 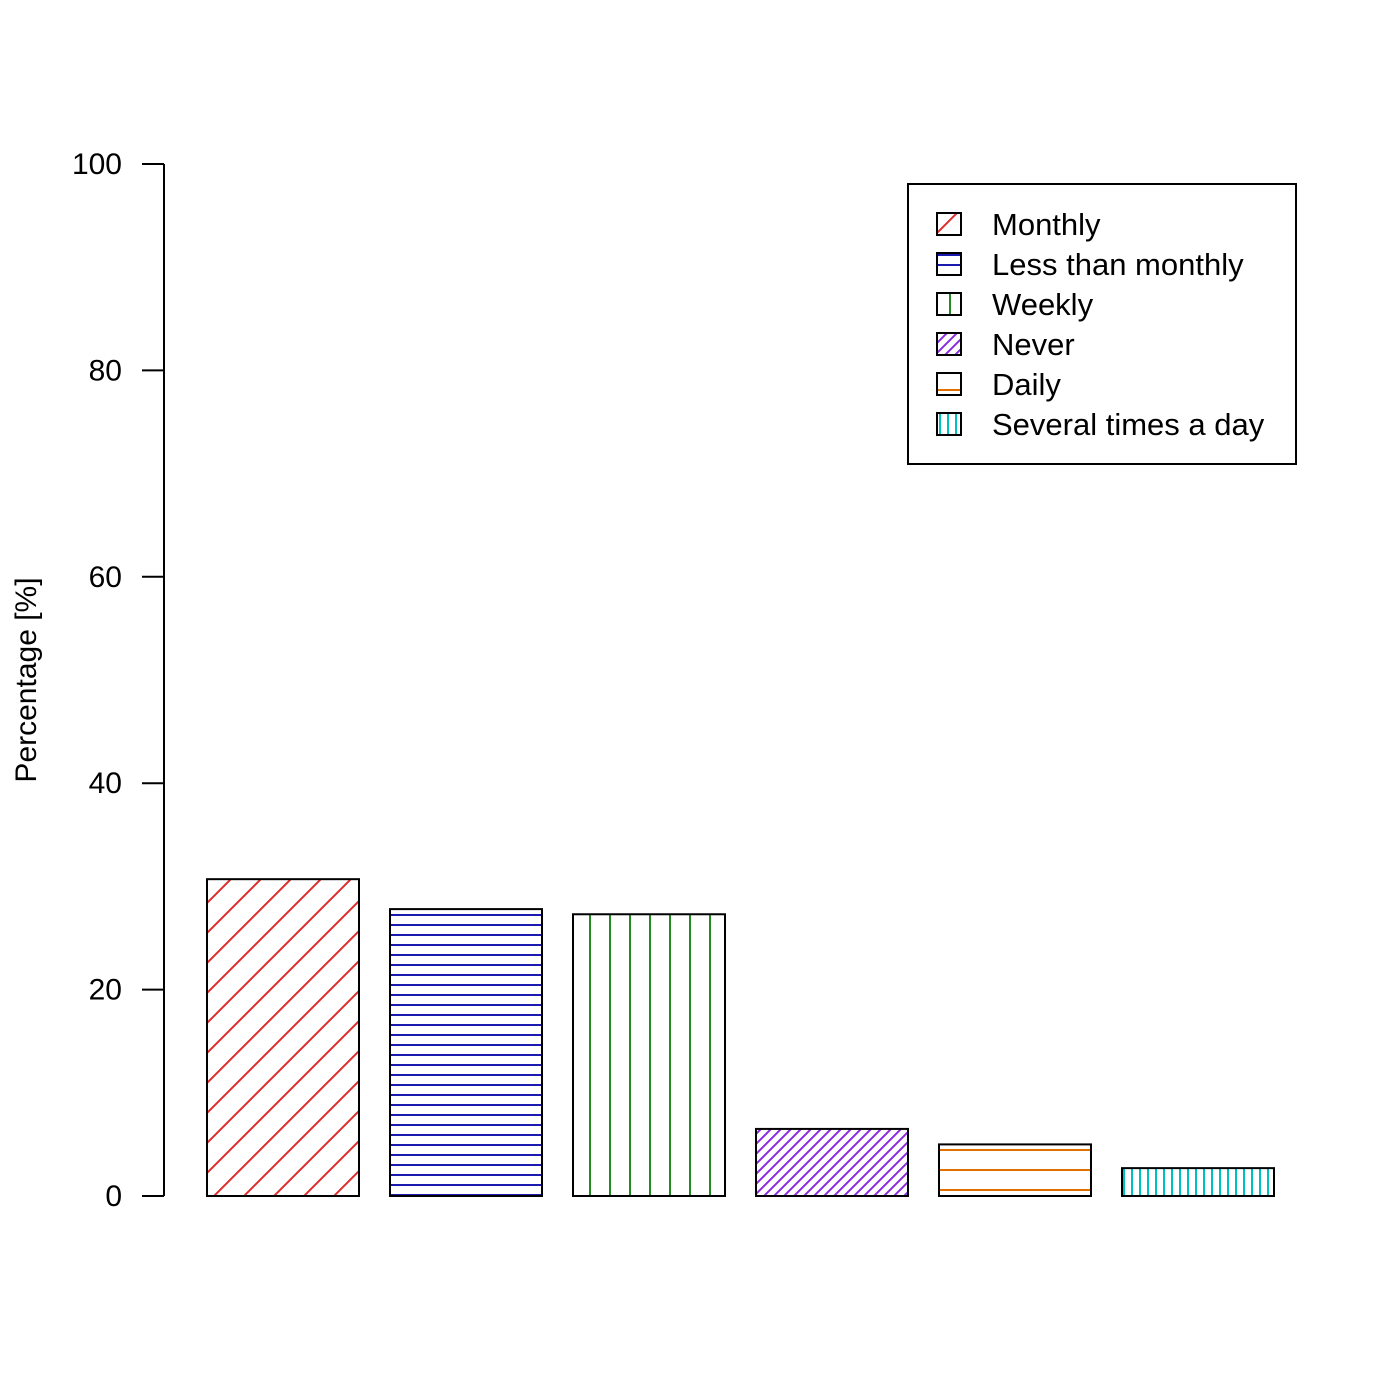 I want to click on y-tick-label: 80, so click(x=105, y=370).